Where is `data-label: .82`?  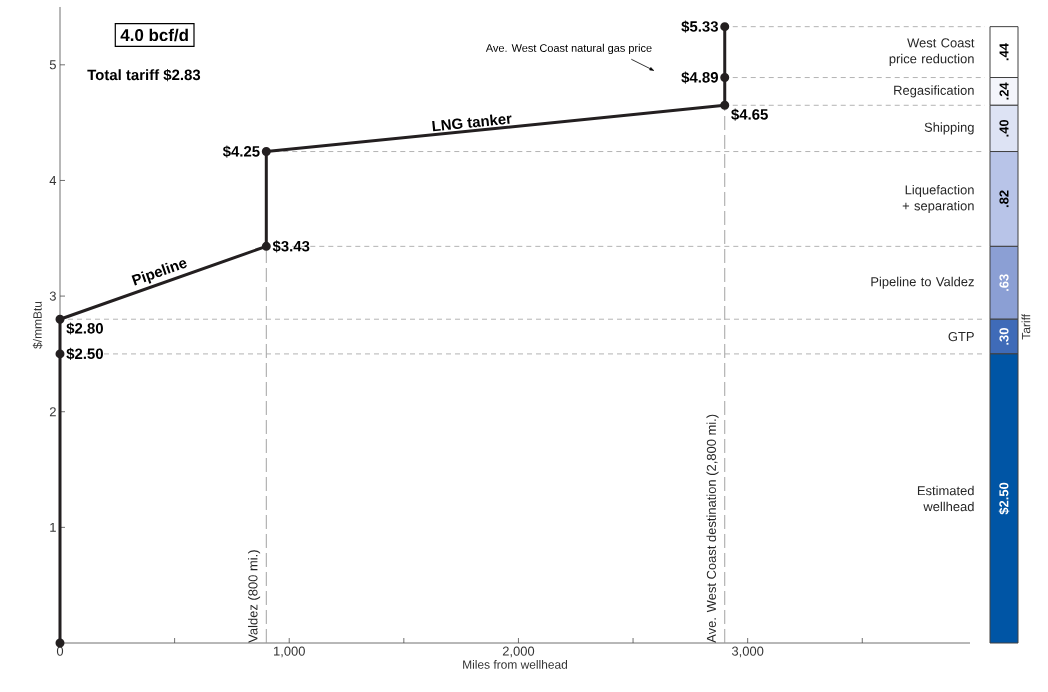 data-label: .82 is located at coordinates (1004, 199).